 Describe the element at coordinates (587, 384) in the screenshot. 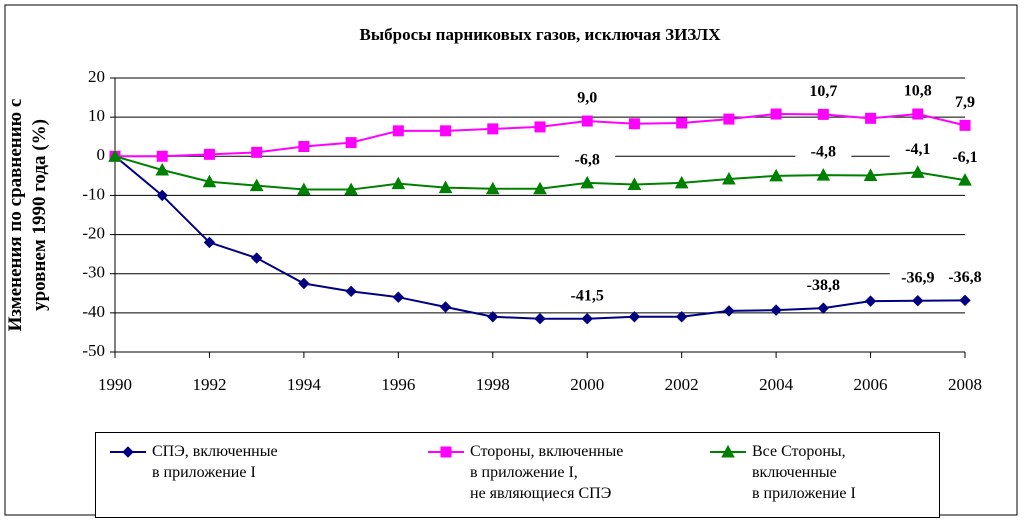

I see `x-tick-label: 2000` at that location.